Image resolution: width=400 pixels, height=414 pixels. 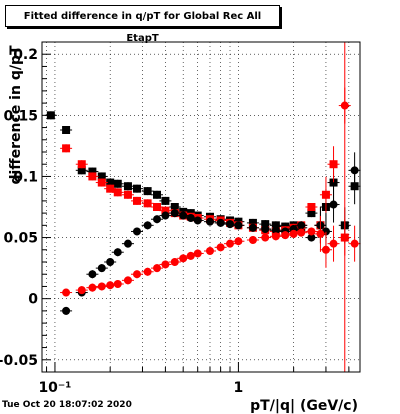 I want to click on y-tick-label: 0, so click(x=33, y=300).